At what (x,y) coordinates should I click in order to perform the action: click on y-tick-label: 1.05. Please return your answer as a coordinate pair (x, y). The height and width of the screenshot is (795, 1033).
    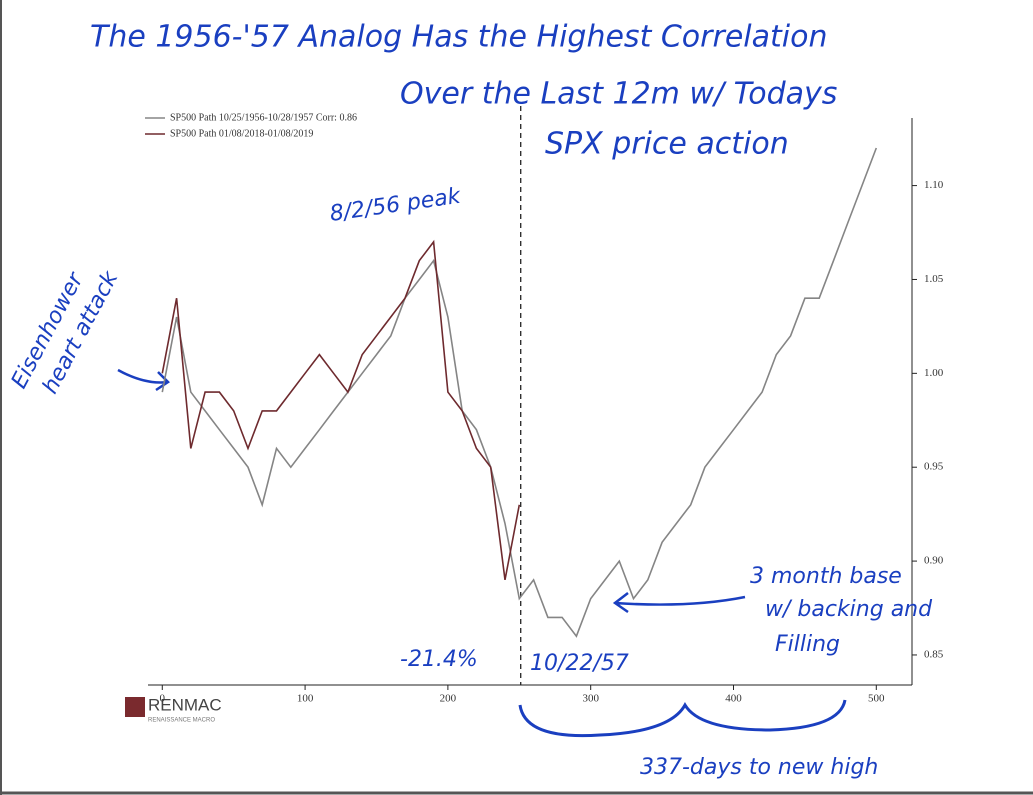
    Looking at the image, I should click on (934, 279).